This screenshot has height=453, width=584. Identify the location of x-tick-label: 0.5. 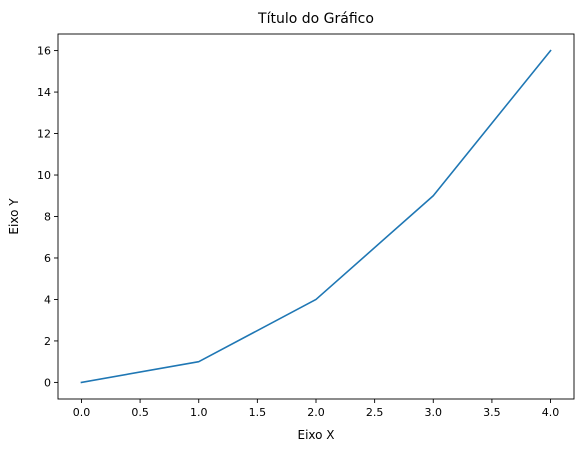
(140, 412).